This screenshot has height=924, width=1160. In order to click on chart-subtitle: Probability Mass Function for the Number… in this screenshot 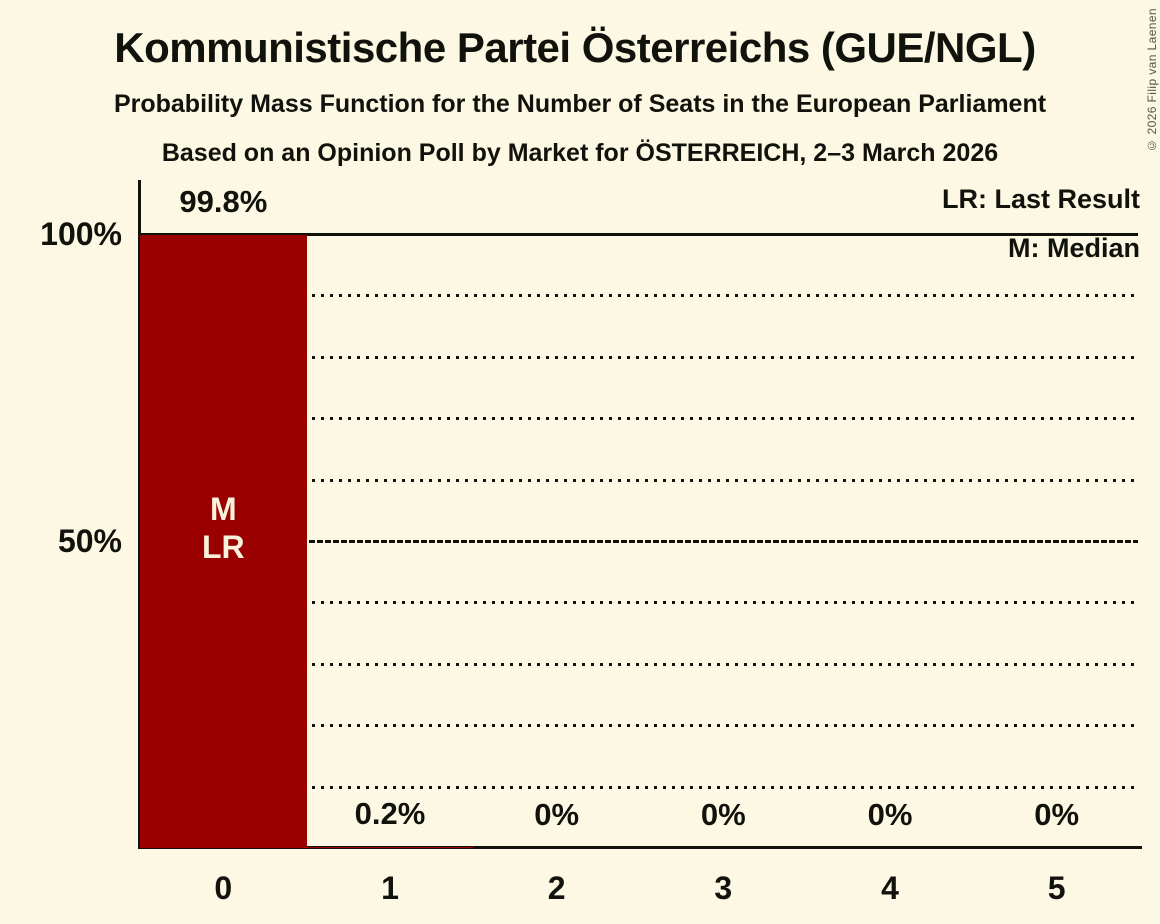, I will do `click(580, 104)`.